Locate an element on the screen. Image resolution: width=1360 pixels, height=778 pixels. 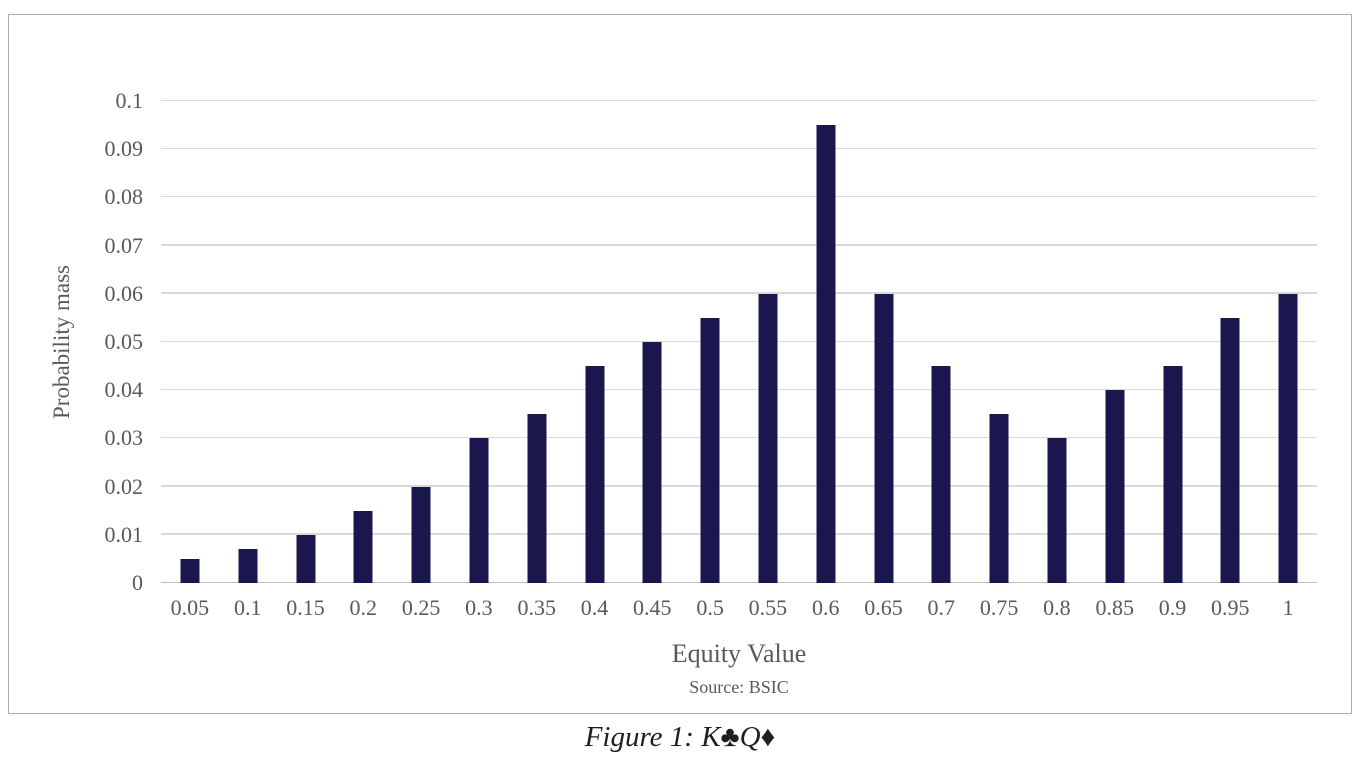
x-tick-label: 0.65 is located at coordinates (883, 607).